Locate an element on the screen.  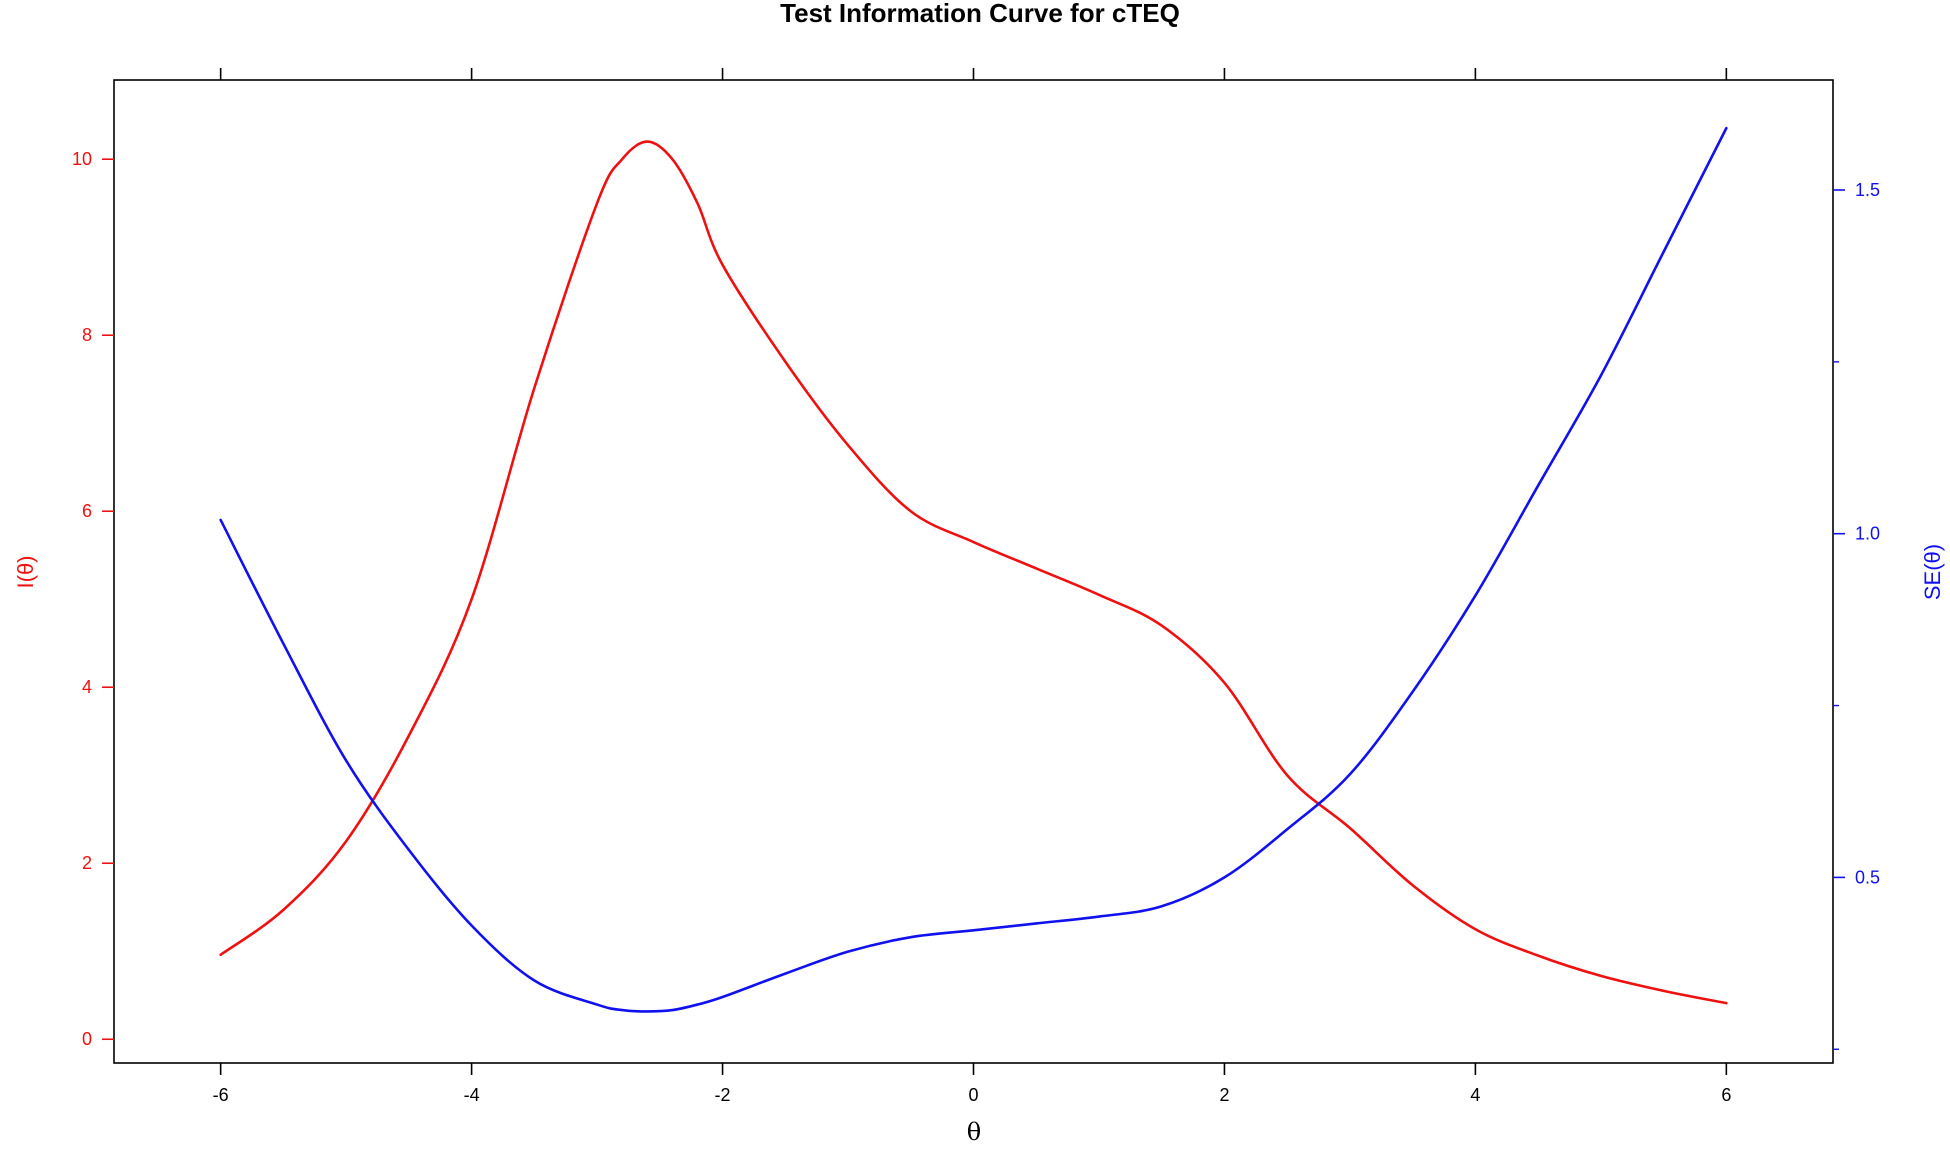
y-axis-right: 0.5 1.0 1.5 is located at coordinates (1856, 615).